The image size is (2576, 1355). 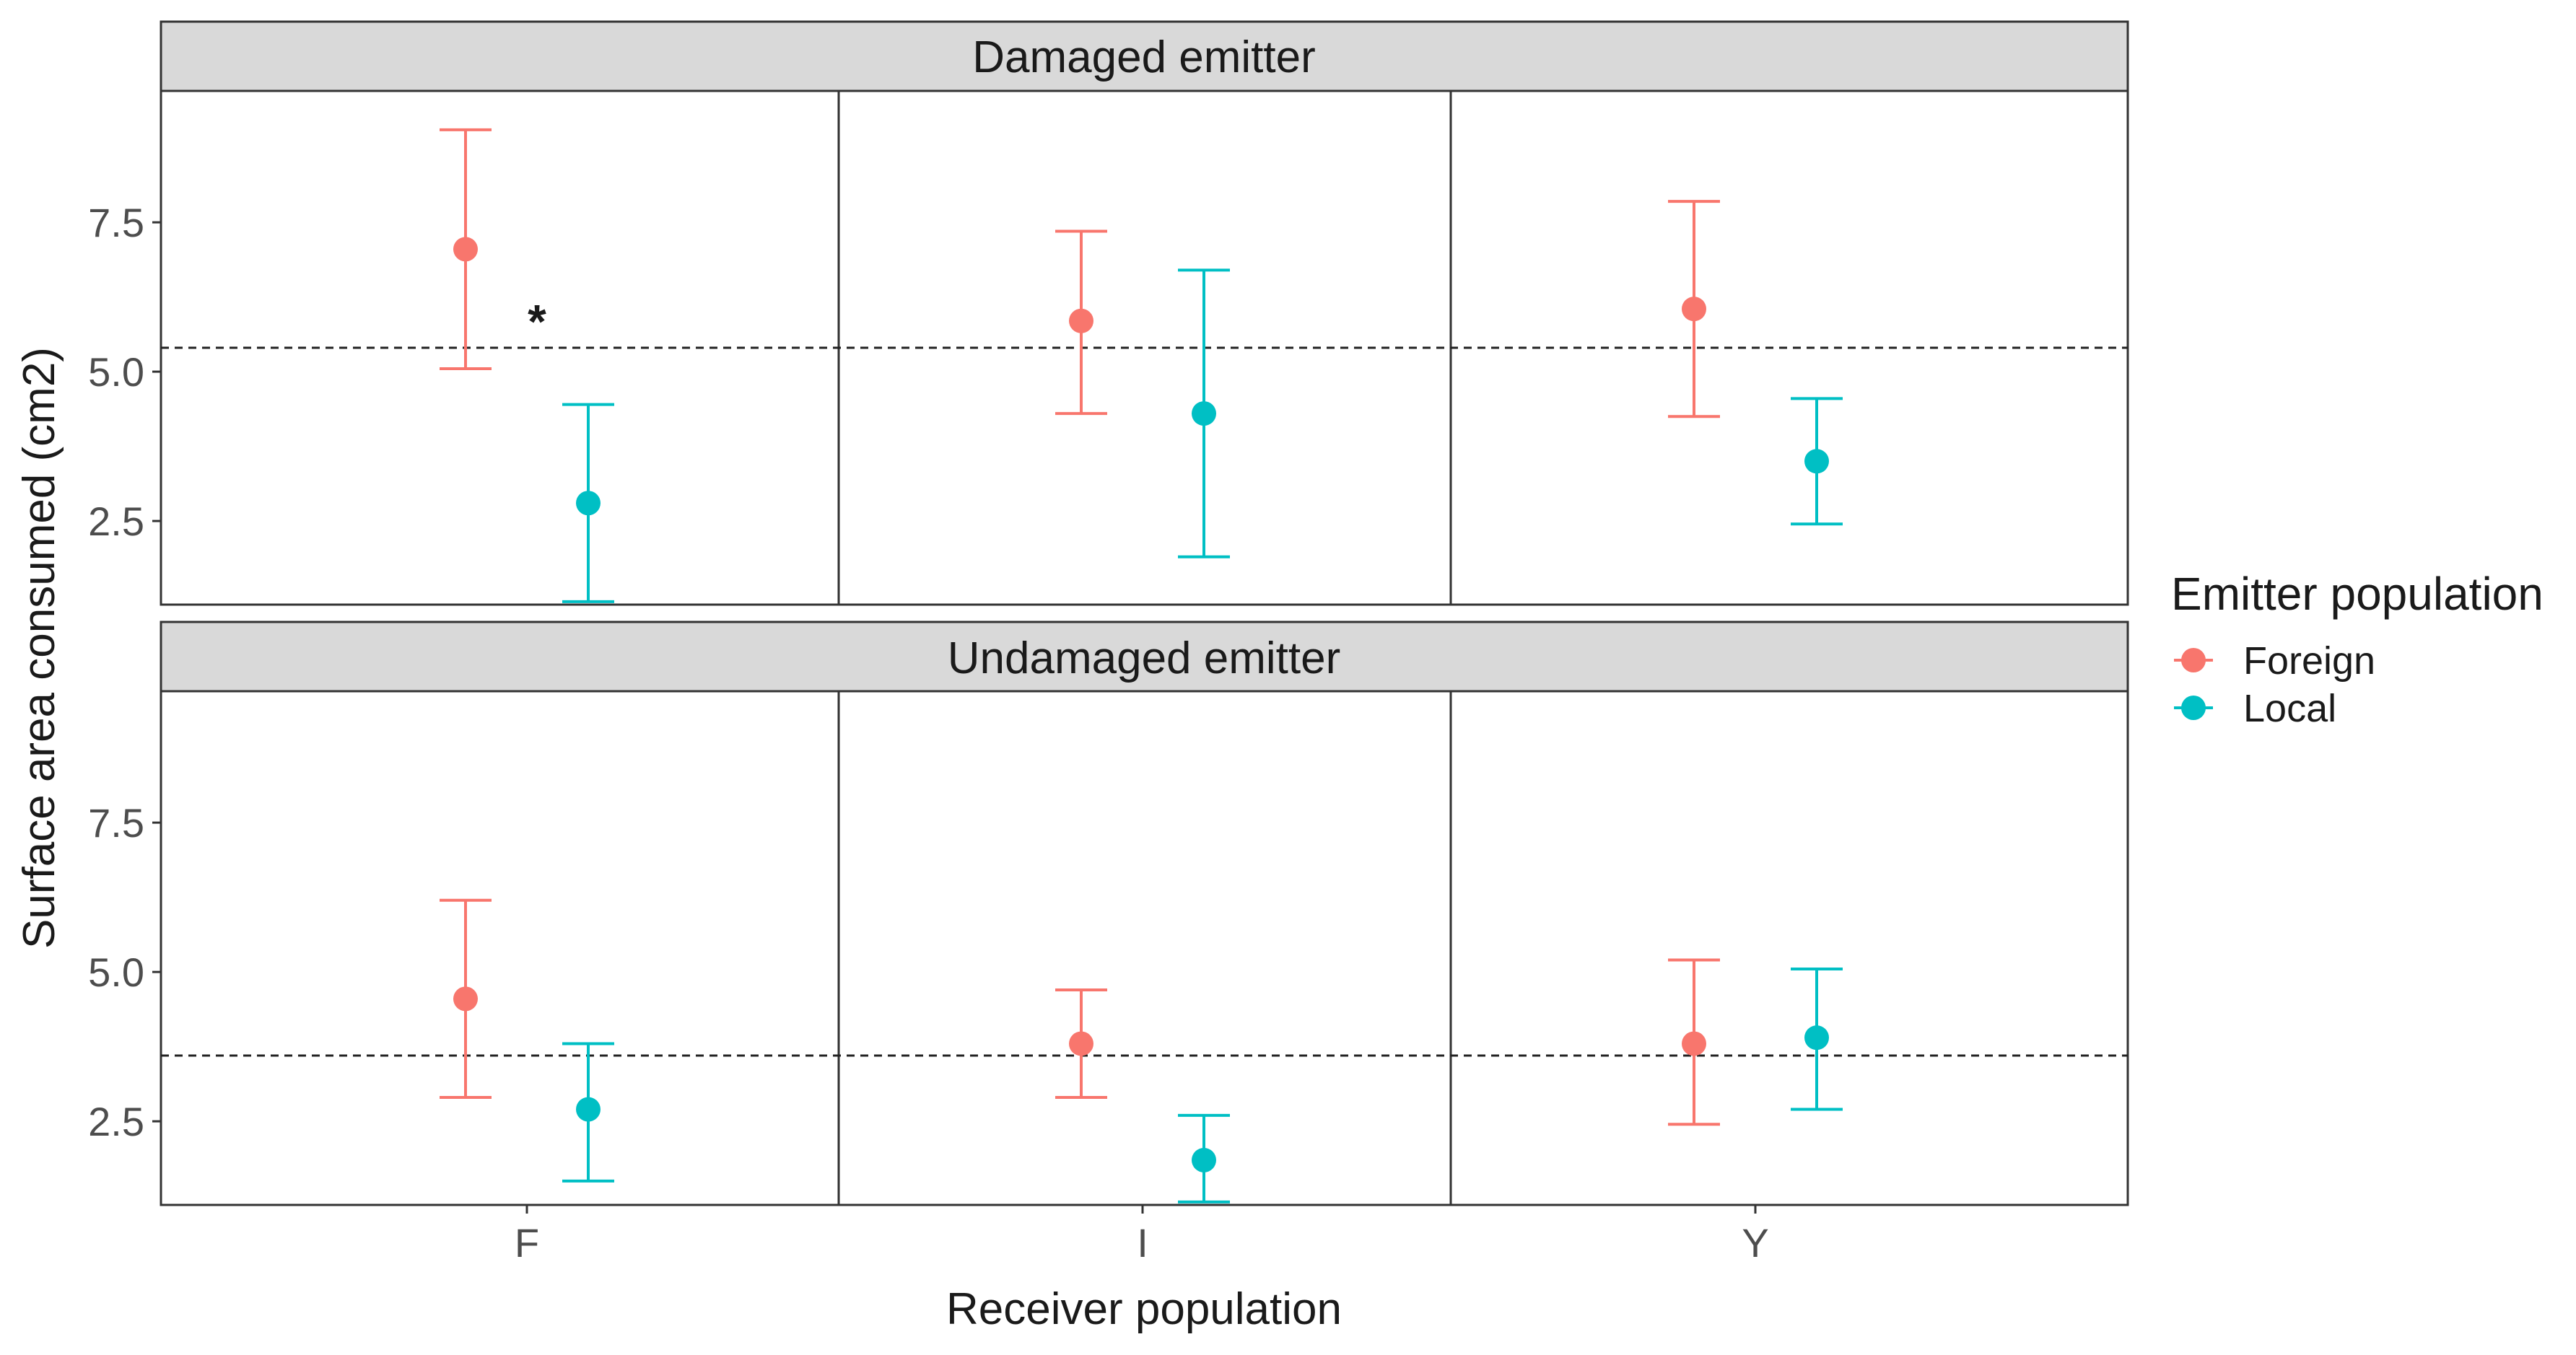 What do you see at coordinates (116, 972) in the screenshot?
I see `y-tick-label-undamaged-1: 5.0` at bounding box center [116, 972].